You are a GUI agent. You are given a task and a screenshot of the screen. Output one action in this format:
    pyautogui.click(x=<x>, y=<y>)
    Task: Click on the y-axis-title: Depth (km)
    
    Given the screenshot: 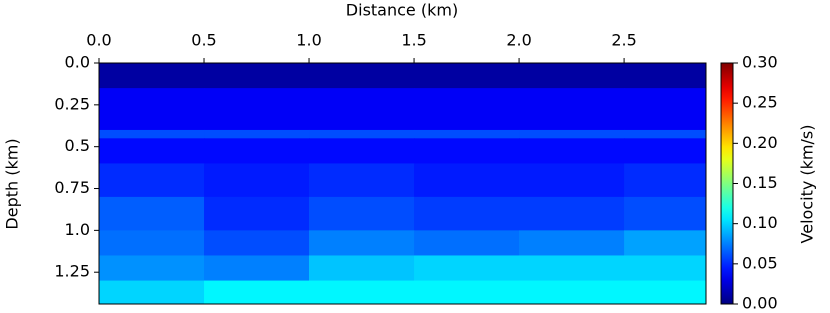 What is the action you would take?
    pyautogui.click(x=12, y=183)
    